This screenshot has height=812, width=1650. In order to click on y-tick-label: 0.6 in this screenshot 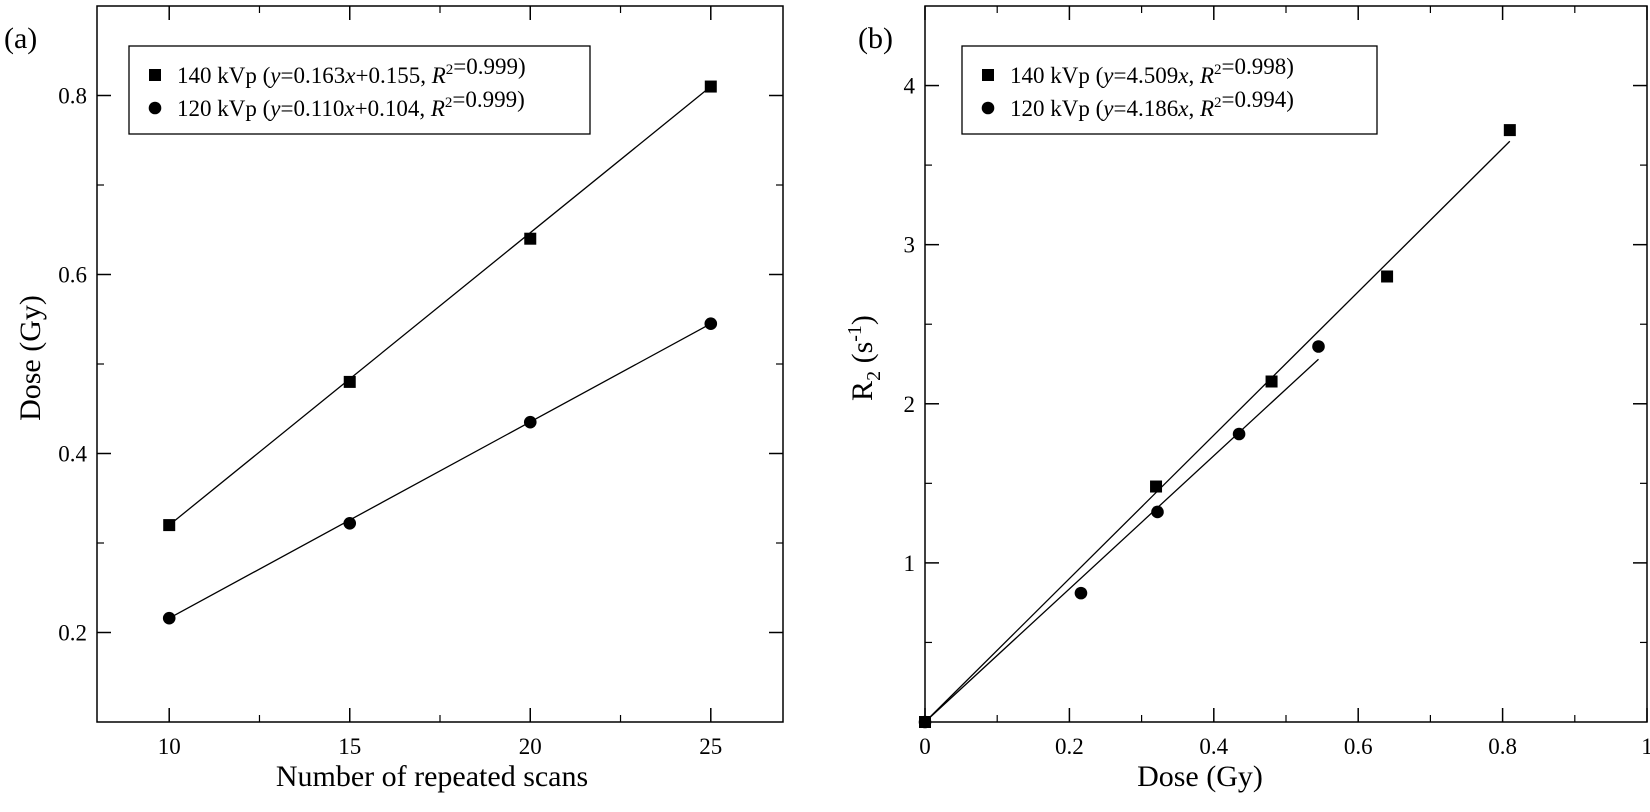, I will do `click(72, 275)`.